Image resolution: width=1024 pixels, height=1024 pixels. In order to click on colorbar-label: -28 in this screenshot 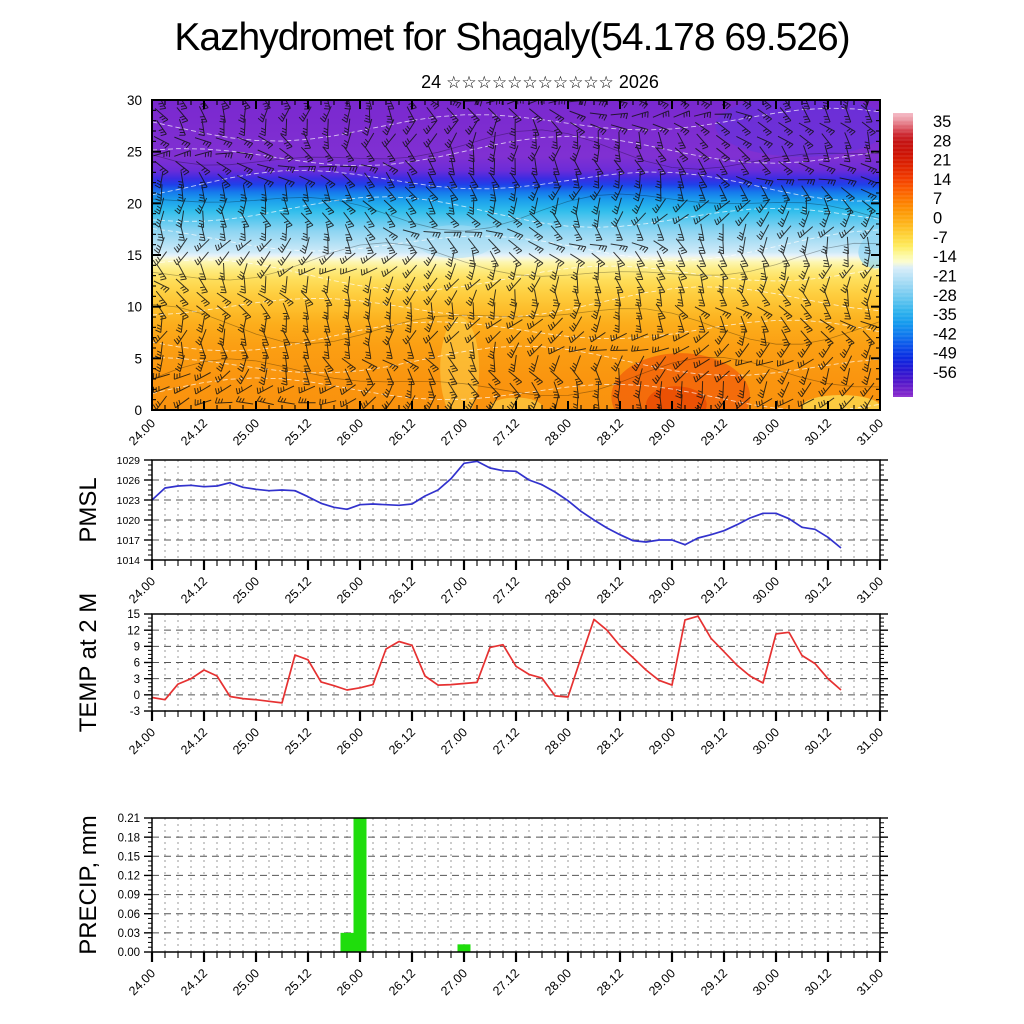, I will do `click(945, 296)`.